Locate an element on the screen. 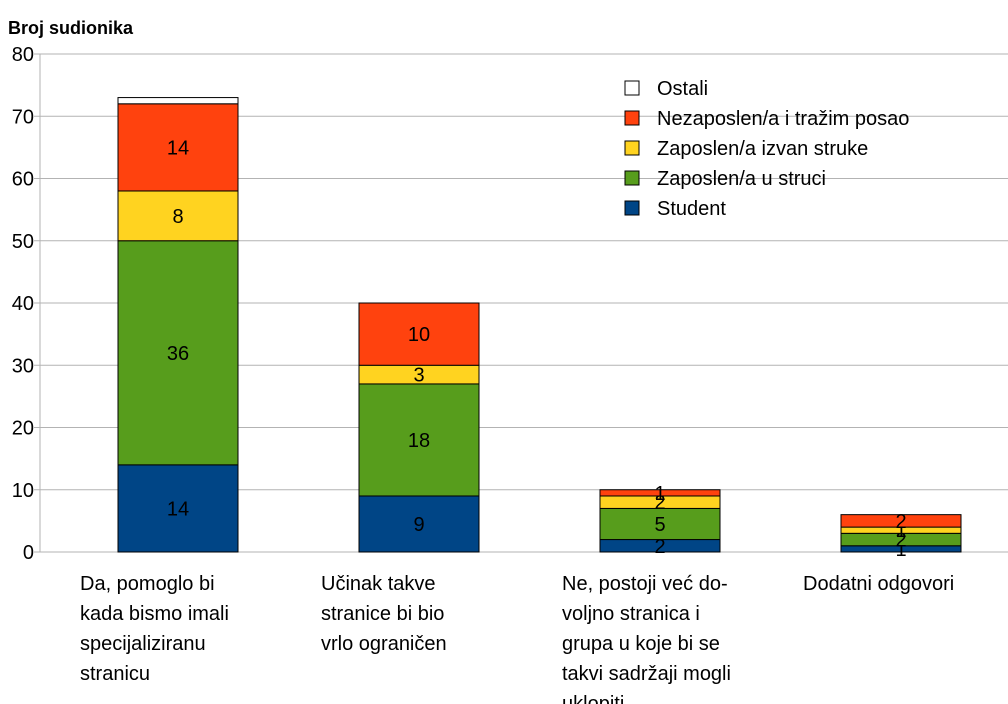  y-tick-label: 20 is located at coordinates (23, 429).